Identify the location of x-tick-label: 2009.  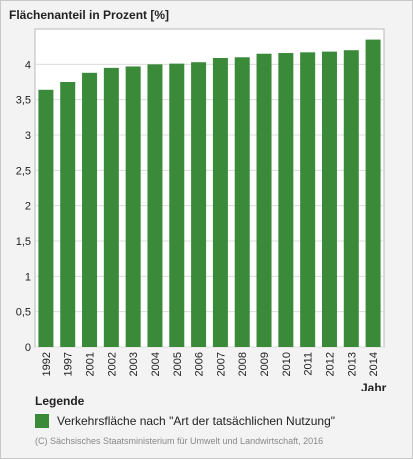
(265, 364).